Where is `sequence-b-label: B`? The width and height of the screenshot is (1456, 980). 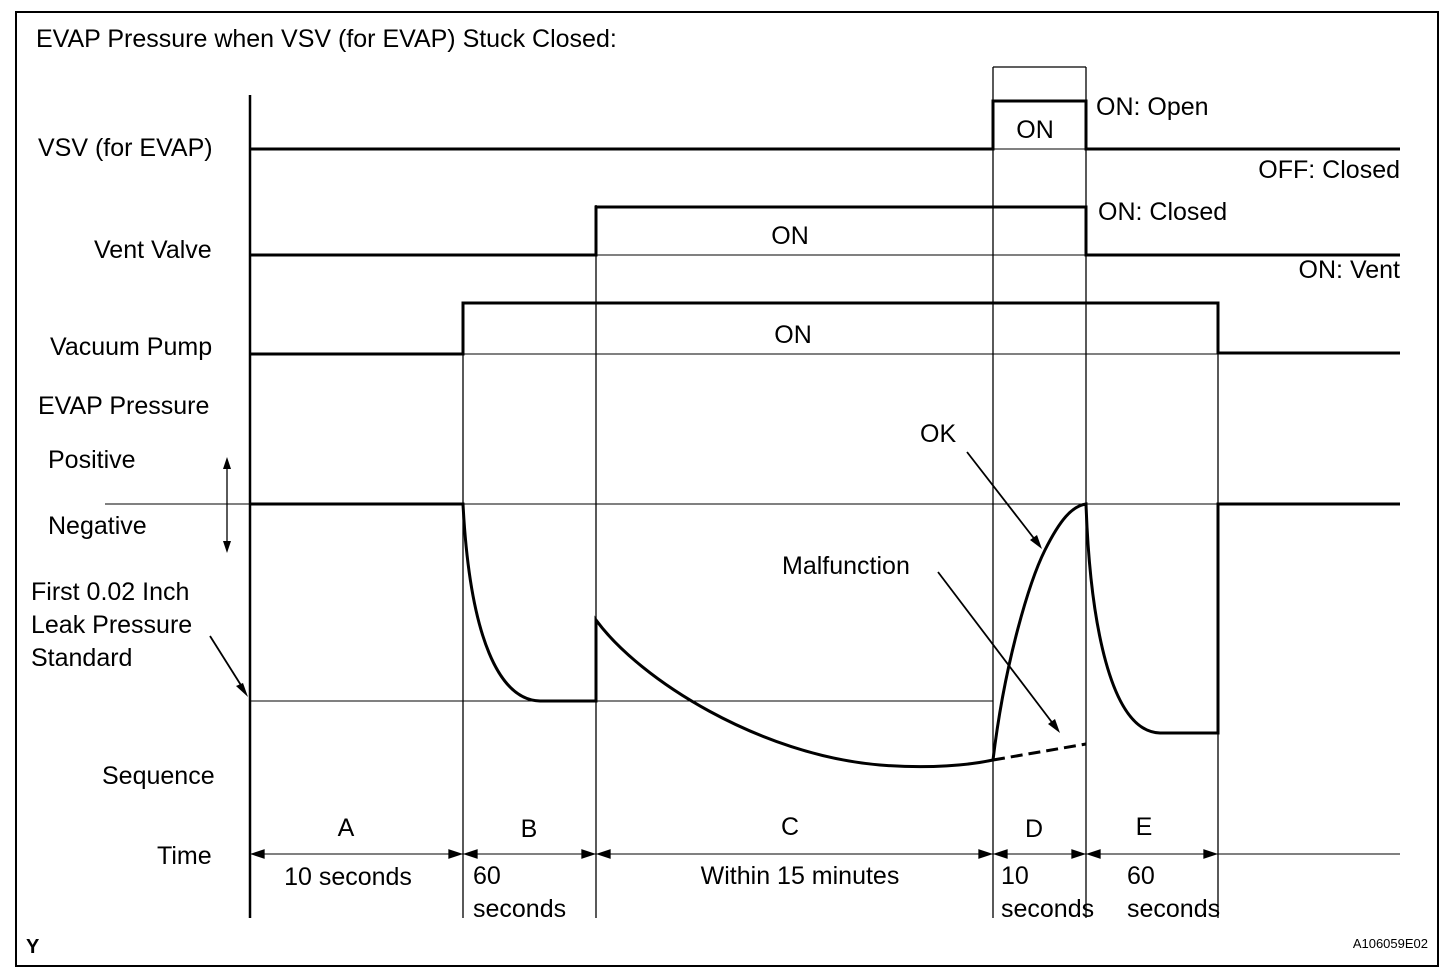
sequence-b-label: B is located at coordinates (529, 829).